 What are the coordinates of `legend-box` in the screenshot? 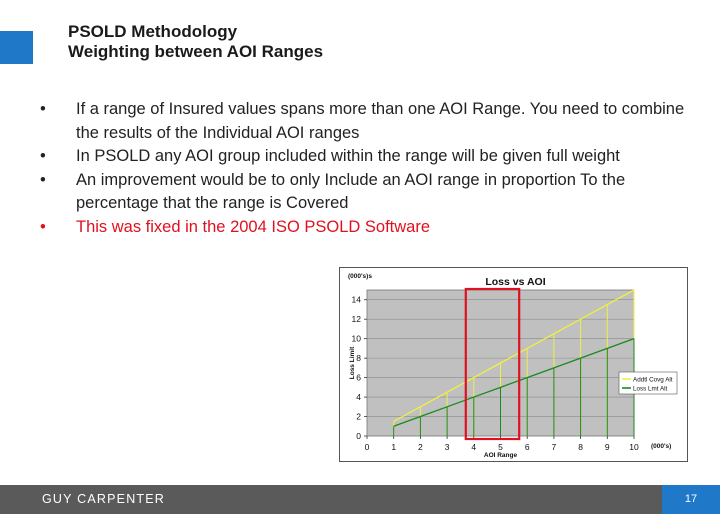 It's located at (648, 383).